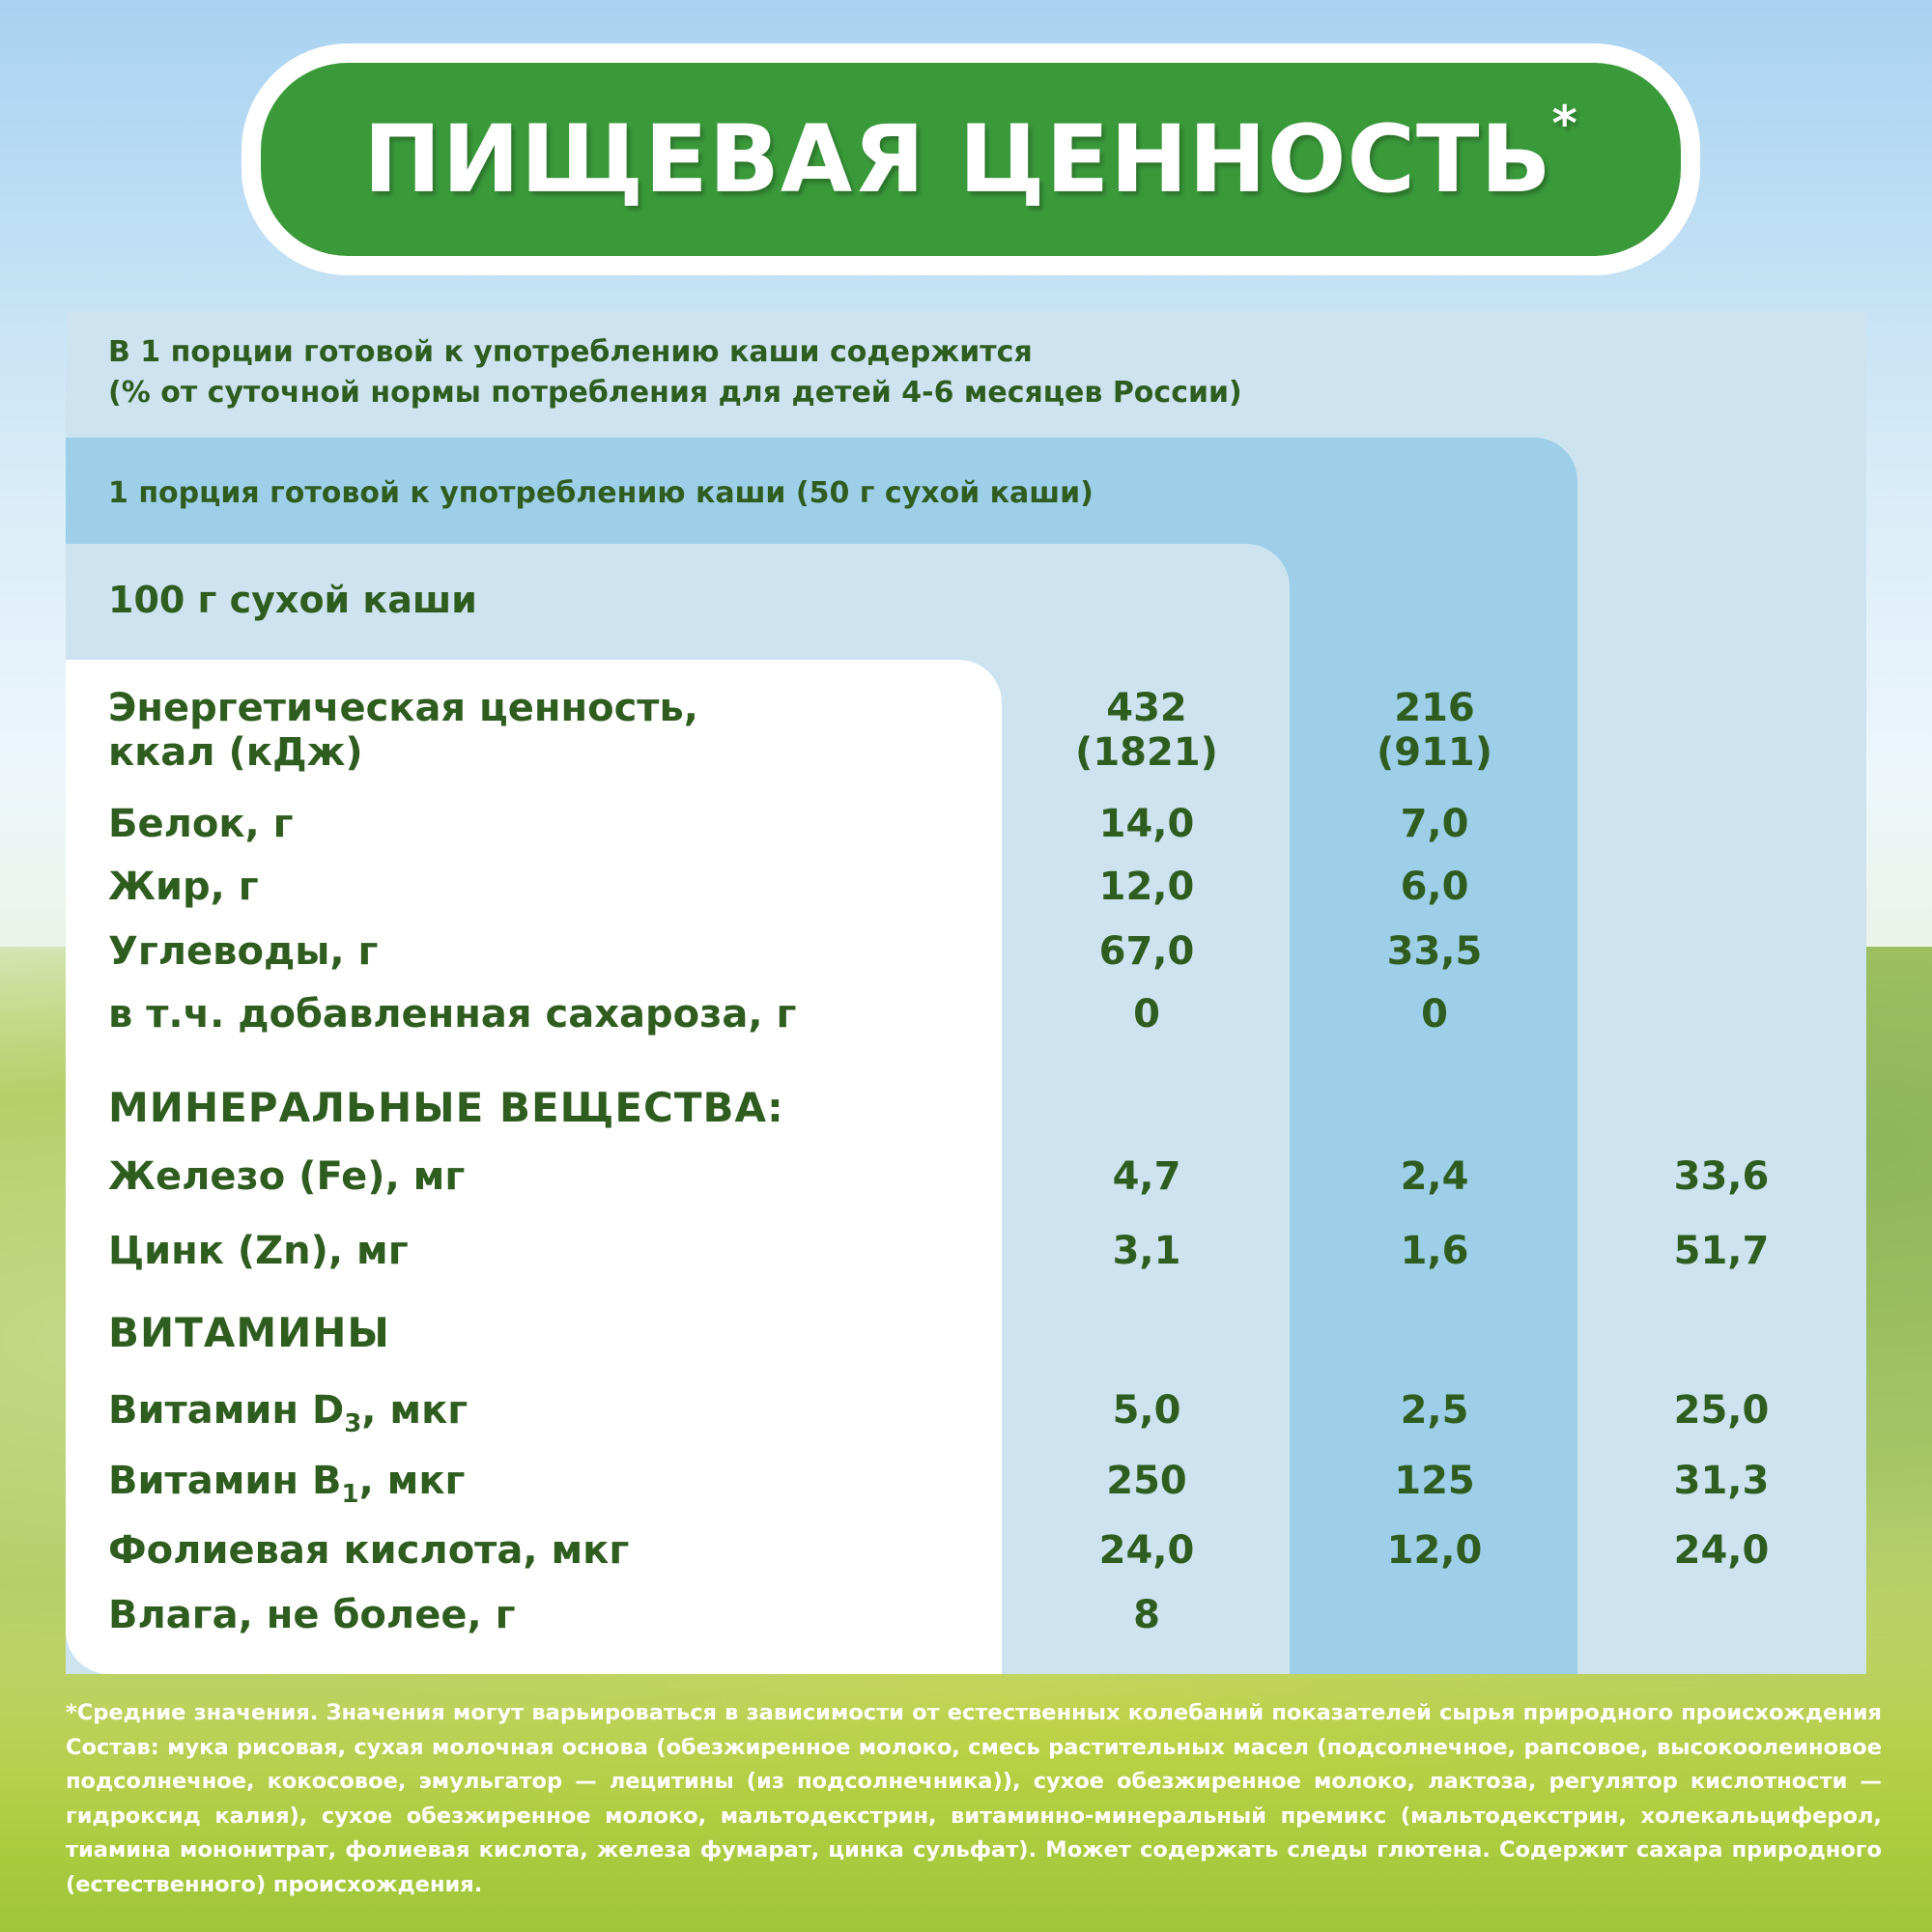 The image size is (1932, 1932). Describe the element at coordinates (201, 824) in the screenshot. I see `row-label: Белок, г` at that location.